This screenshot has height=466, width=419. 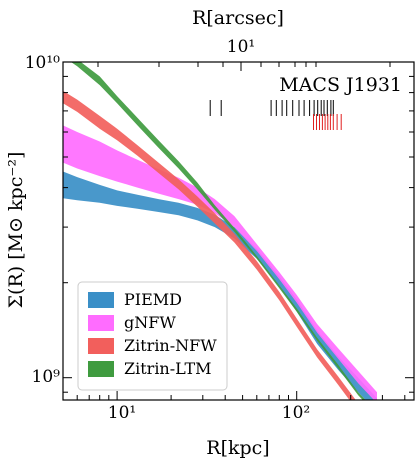 I want to click on x-tick-label-10: 10¹, so click(x=122, y=413).